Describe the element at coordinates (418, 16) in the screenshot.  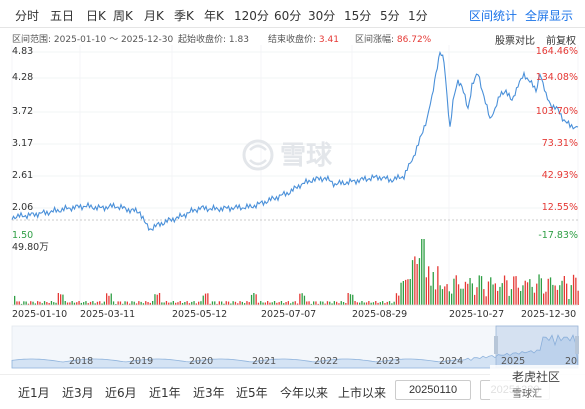
I see `tab-1min: 1分` at that location.